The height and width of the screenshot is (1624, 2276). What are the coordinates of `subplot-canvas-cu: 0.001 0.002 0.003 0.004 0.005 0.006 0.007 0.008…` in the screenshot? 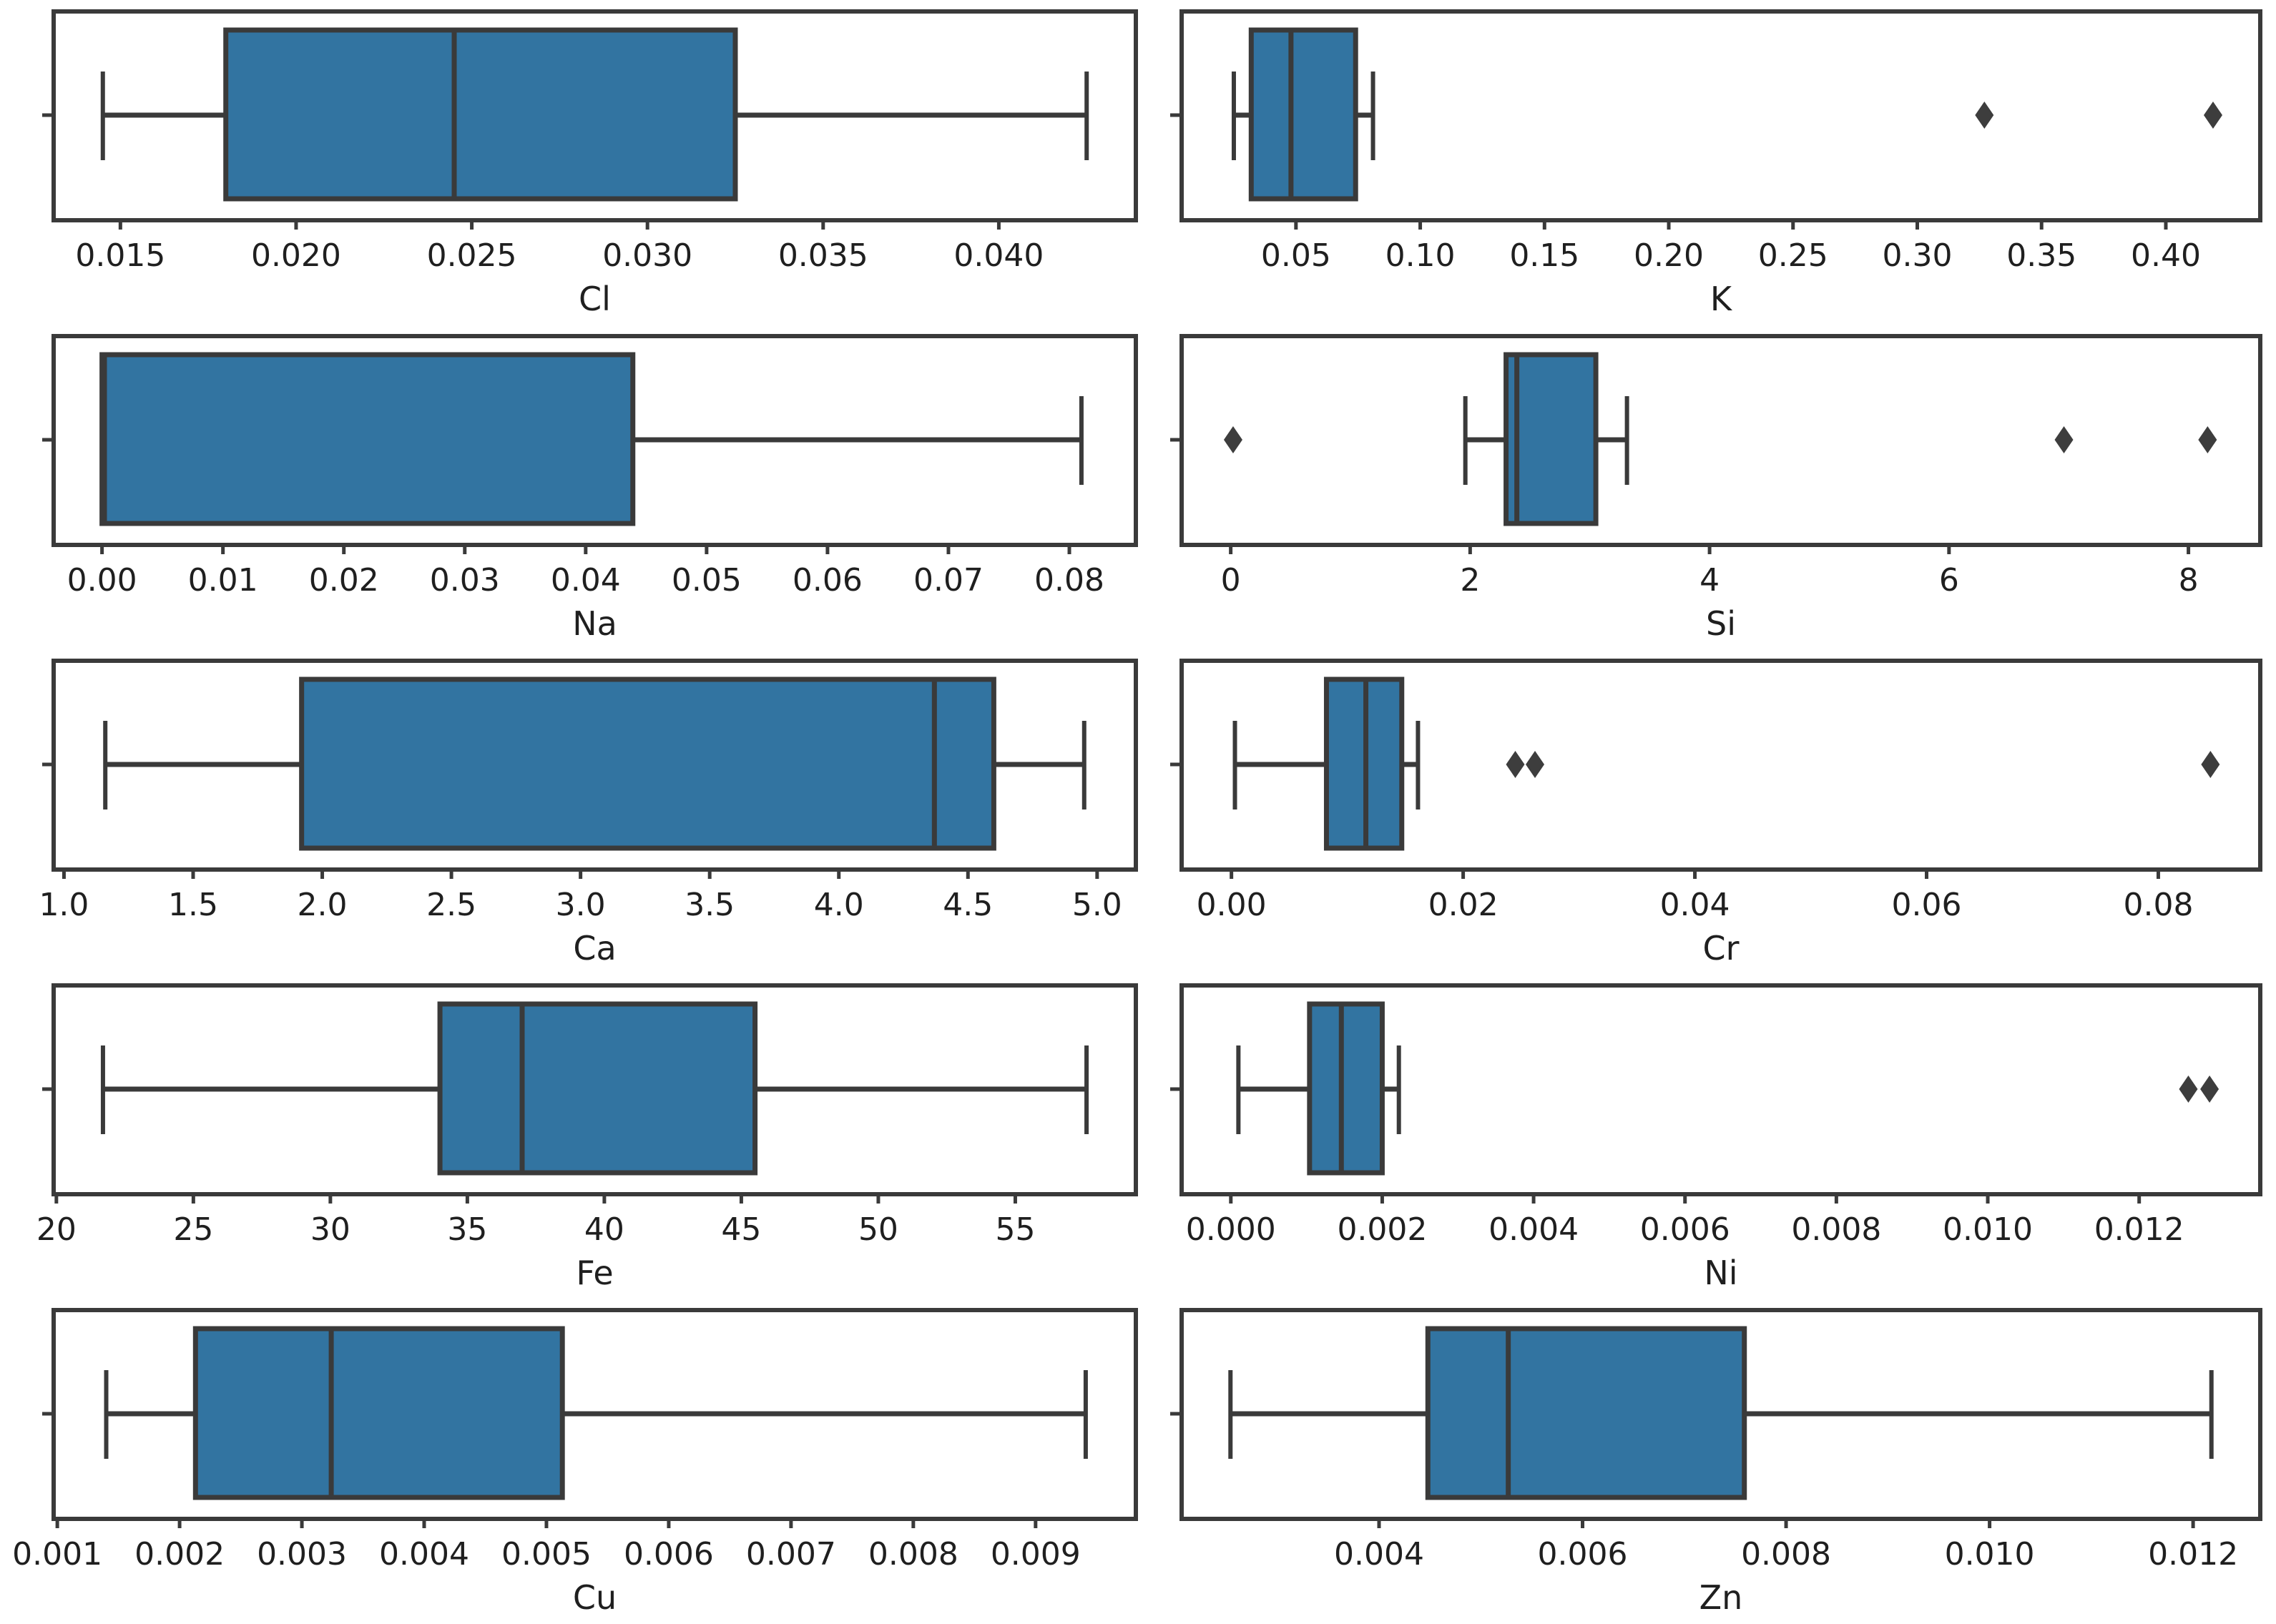 It's located at (575, 1462).